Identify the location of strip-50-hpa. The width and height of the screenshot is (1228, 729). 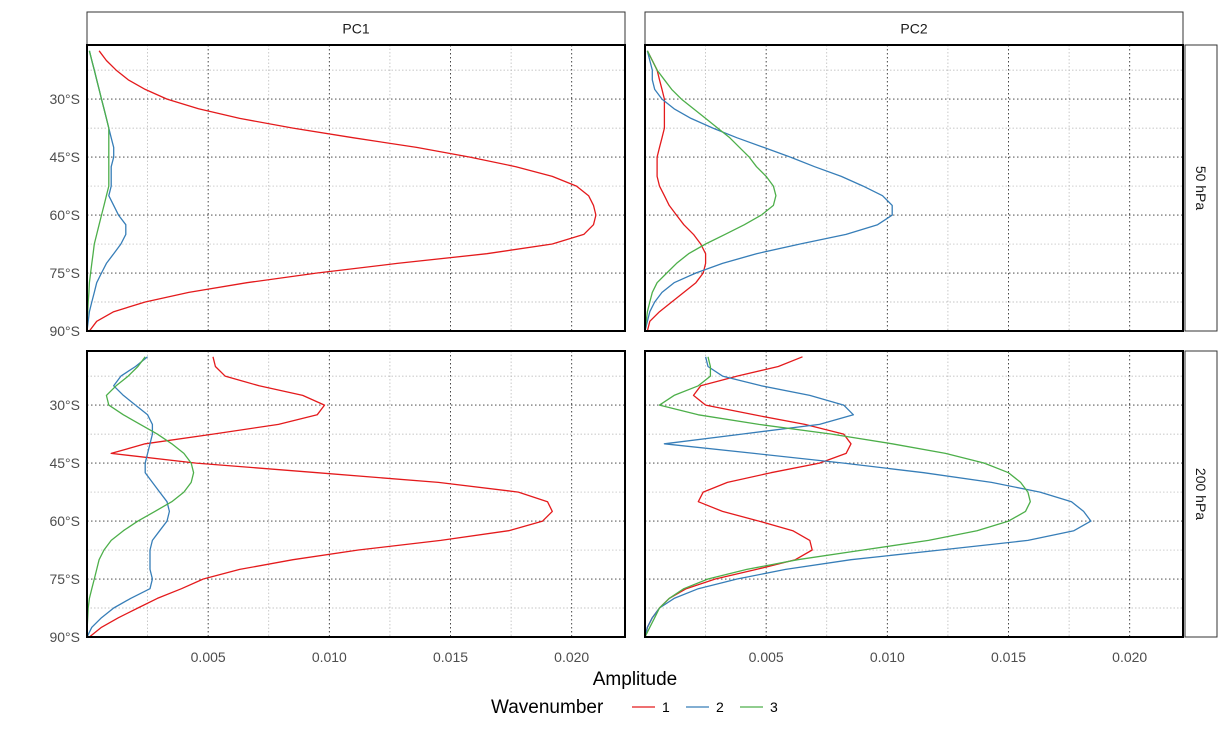
(1201, 188).